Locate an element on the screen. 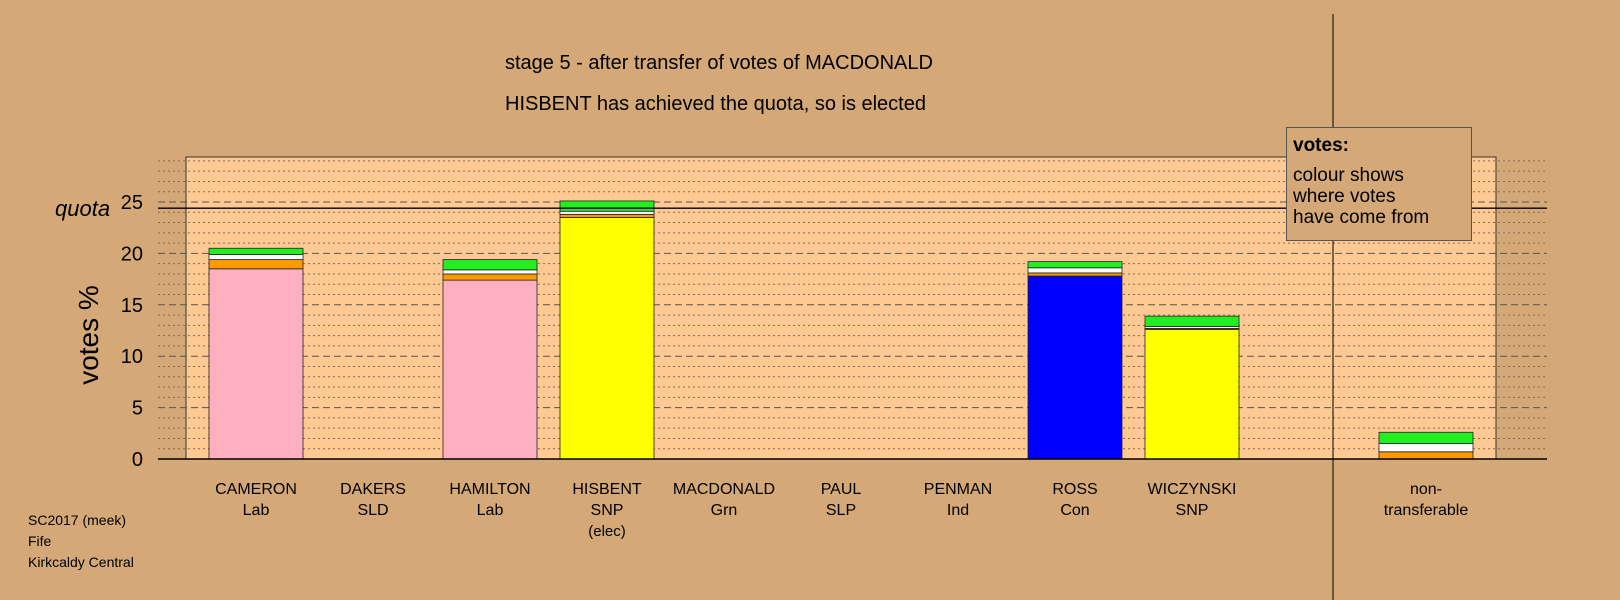 The height and width of the screenshot is (600, 1620). legend-line: where votes is located at coordinates (1344, 196).